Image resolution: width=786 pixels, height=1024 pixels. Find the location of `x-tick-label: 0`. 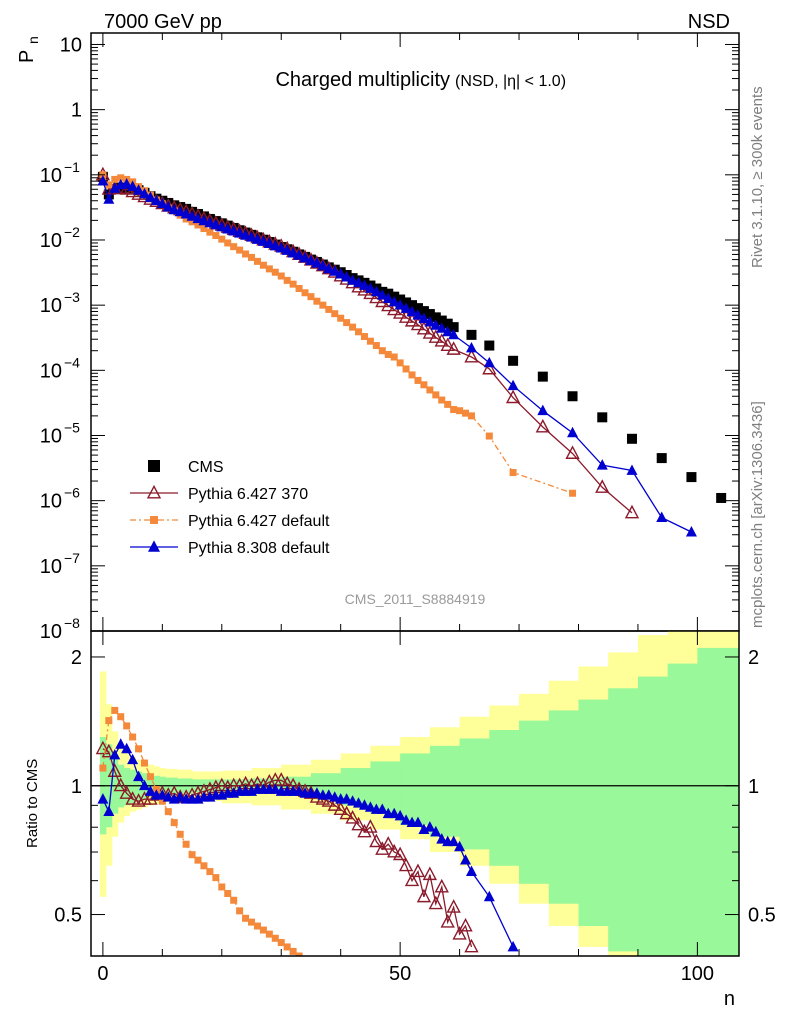

x-tick-label: 0 is located at coordinates (102, 974).